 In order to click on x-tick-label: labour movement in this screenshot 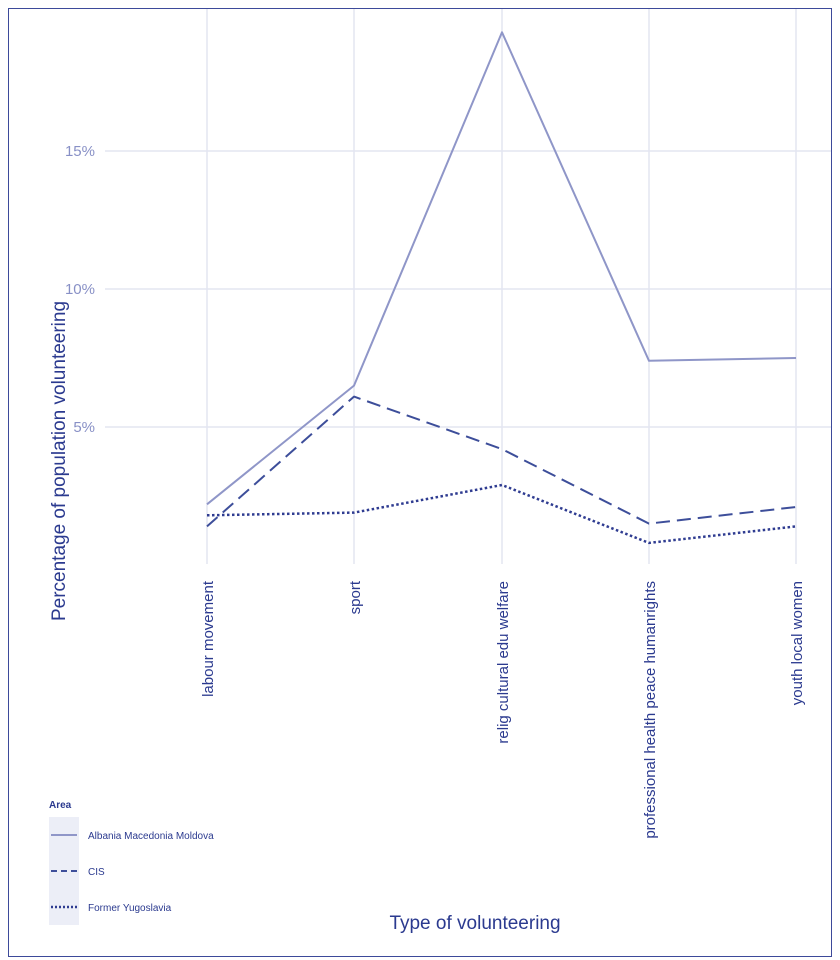, I will do `click(208, 638)`.